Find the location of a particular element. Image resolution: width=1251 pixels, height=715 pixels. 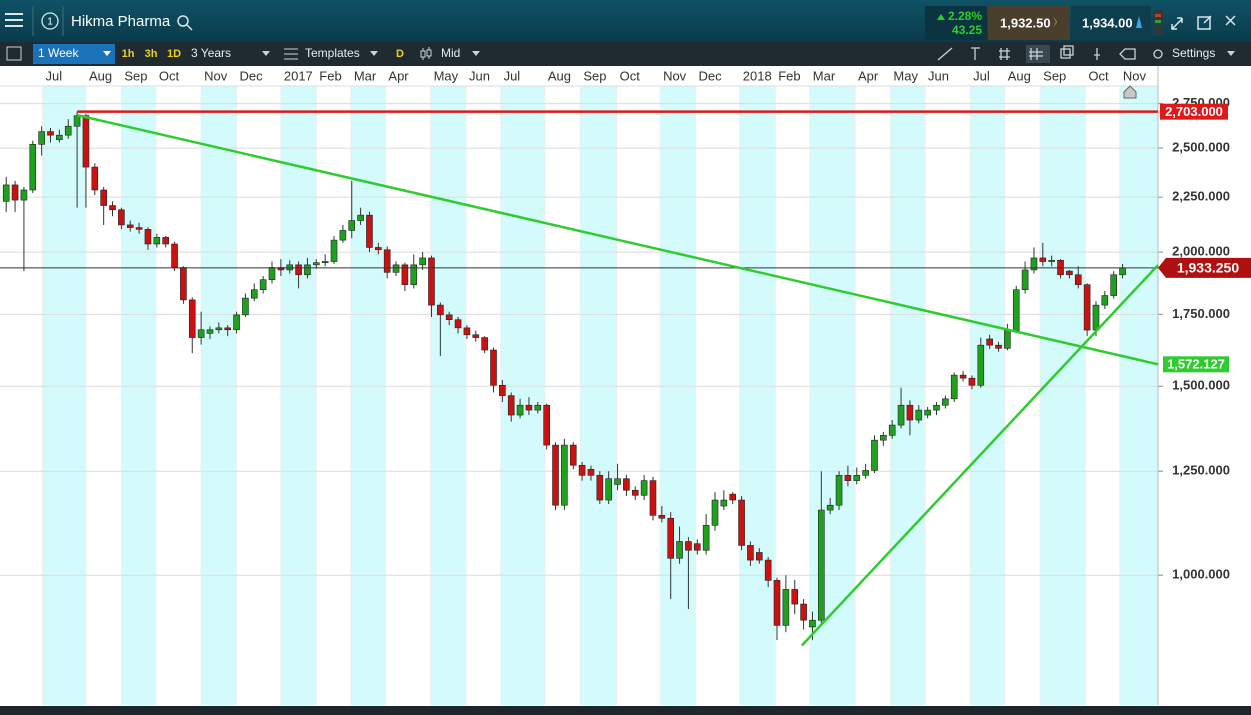

x-tick-label: Mar is located at coordinates (365, 75).